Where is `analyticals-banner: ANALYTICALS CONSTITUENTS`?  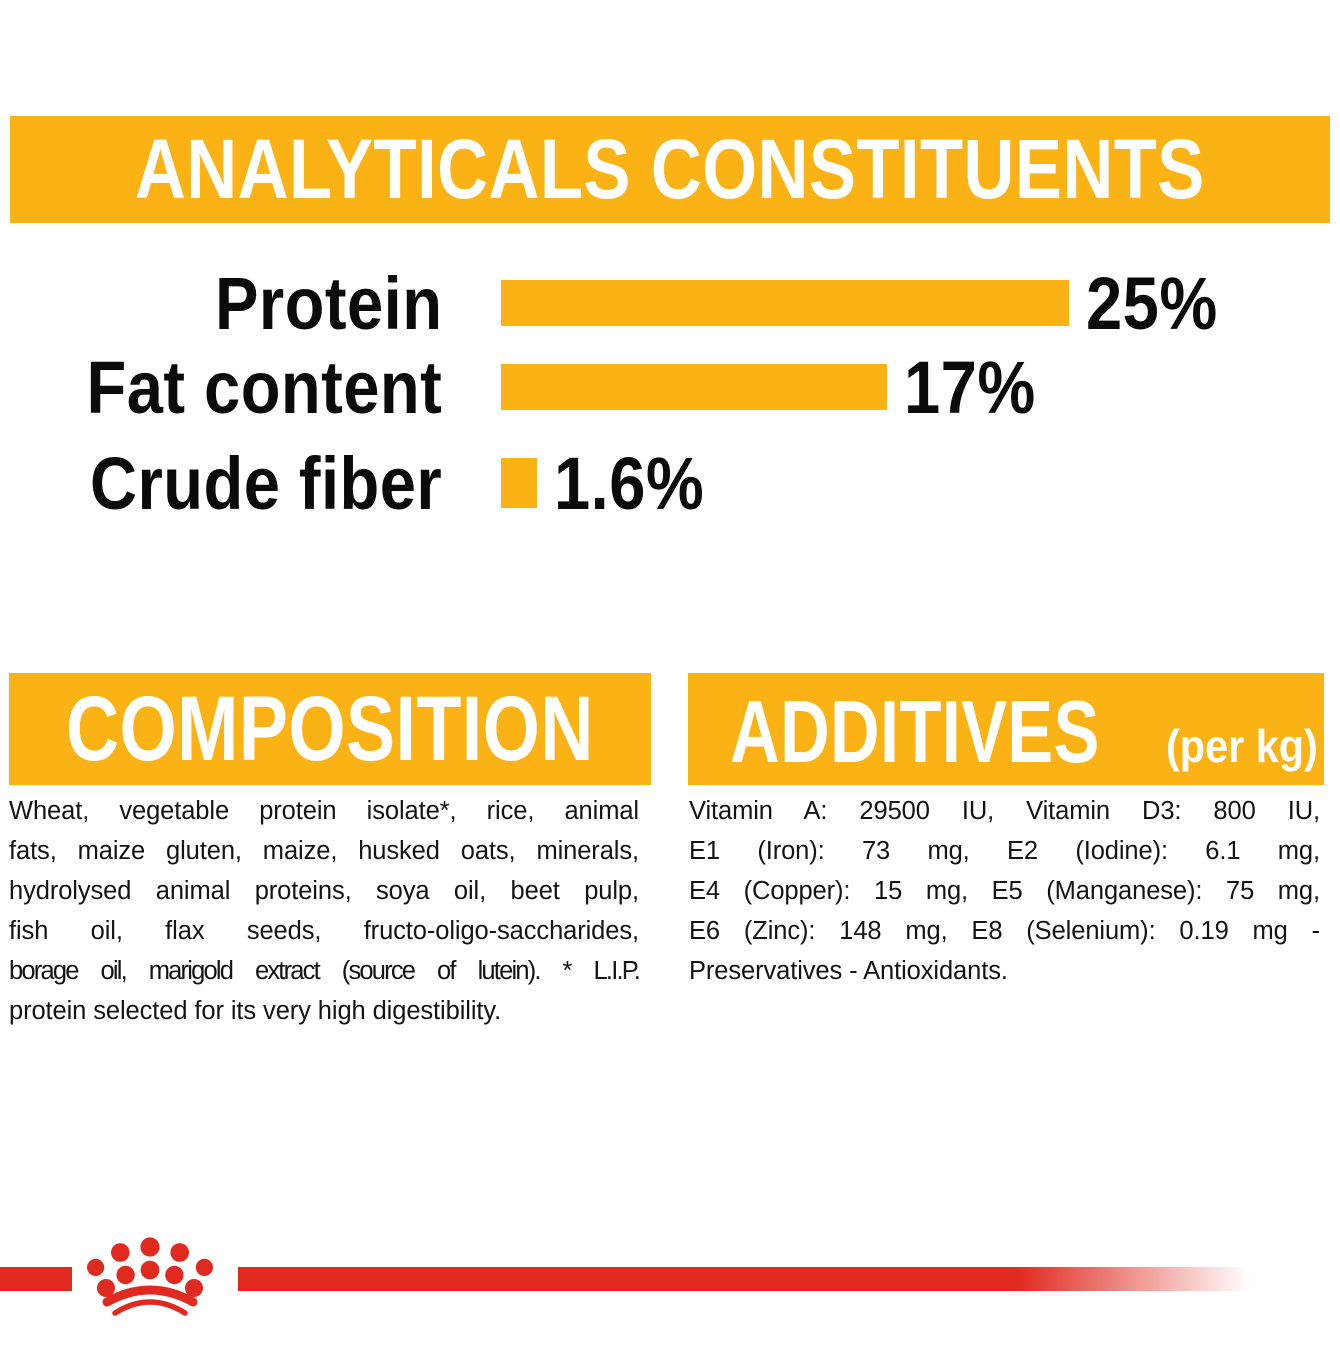
analyticals-banner: ANALYTICALS CONSTITUENTS is located at coordinates (670, 169).